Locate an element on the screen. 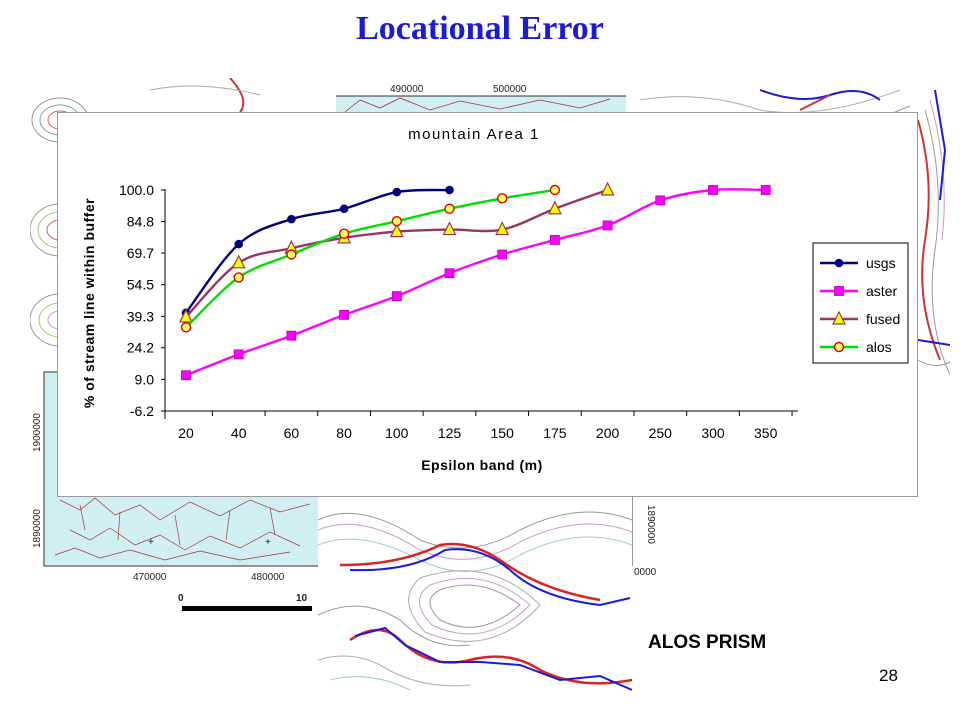 This screenshot has width=960, height=720. left-map-x-coord-1: 470000 is located at coordinates (150, 577).